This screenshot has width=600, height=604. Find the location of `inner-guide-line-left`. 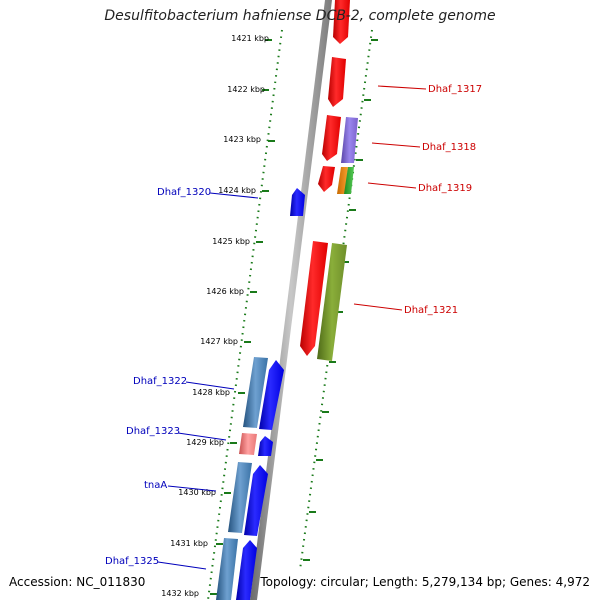

inner-guide-line-left is located at coordinates (245, 315).